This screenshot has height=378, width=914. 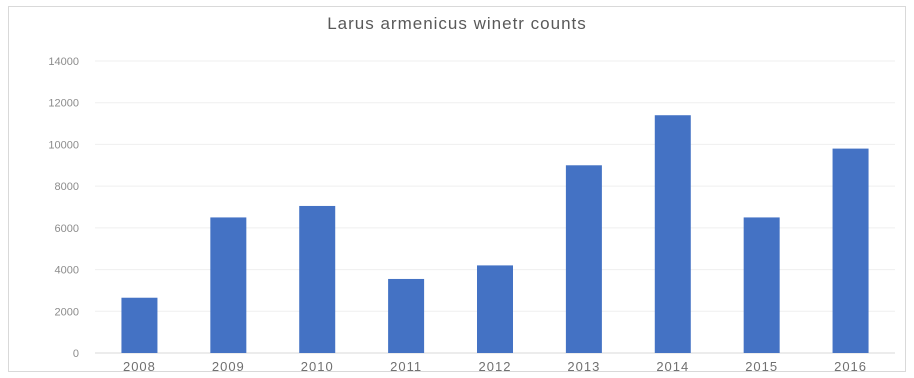 What do you see at coordinates (139, 366) in the screenshot?
I see `x-tick-label: 2008` at bounding box center [139, 366].